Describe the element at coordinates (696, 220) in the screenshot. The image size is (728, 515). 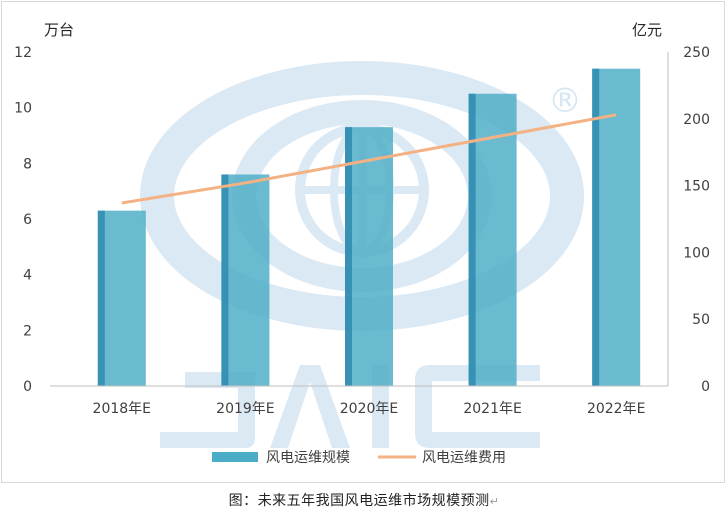
I see `right-axis: 0 50 100 150 200 250` at that location.